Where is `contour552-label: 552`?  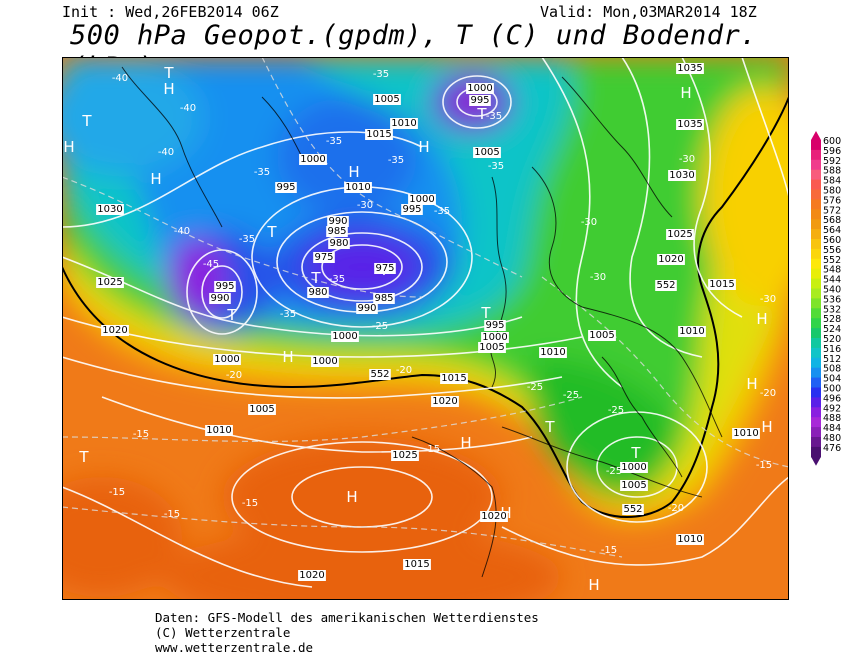
contour552-label: 552 is located at coordinates (666, 285).